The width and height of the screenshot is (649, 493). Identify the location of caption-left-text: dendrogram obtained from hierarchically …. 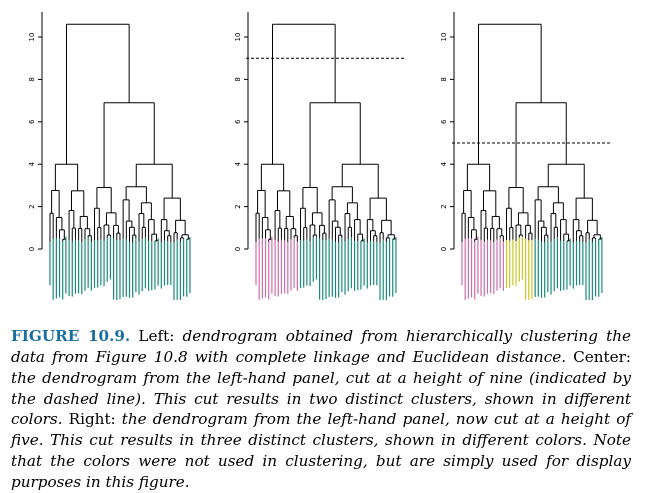
(321, 346).